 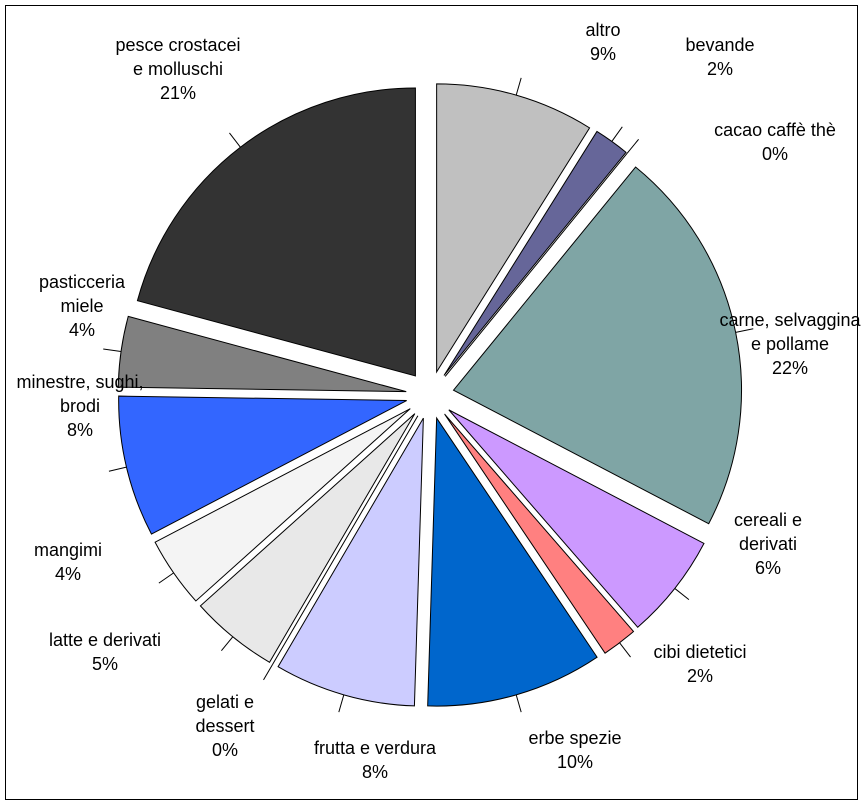 I want to click on slice-label: pesce crostacei e molluschi 21%, so click(x=178, y=69).